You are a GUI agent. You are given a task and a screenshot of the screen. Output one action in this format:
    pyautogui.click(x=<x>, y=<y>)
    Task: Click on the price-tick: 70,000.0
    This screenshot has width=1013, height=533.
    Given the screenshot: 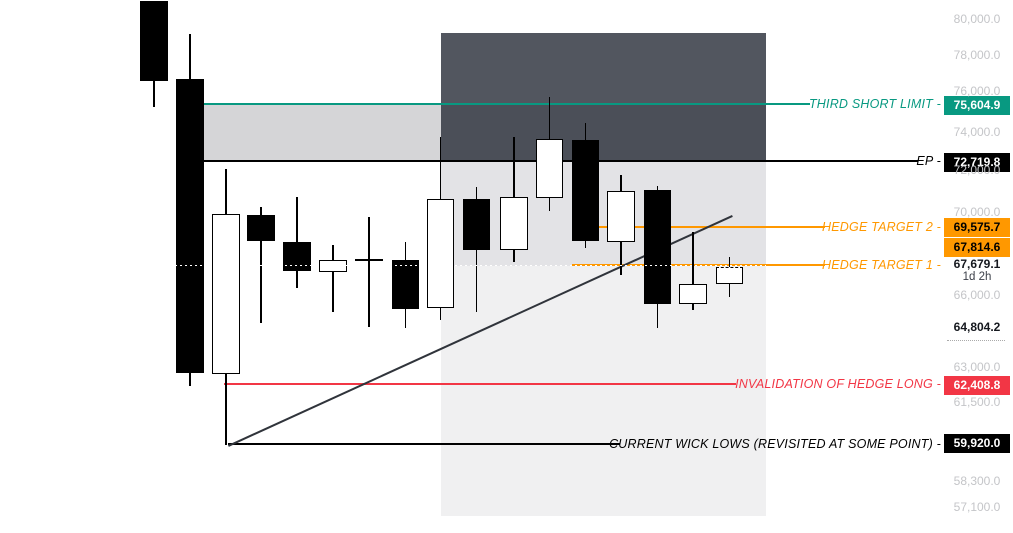 What is the action you would take?
    pyautogui.click(x=977, y=212)
    